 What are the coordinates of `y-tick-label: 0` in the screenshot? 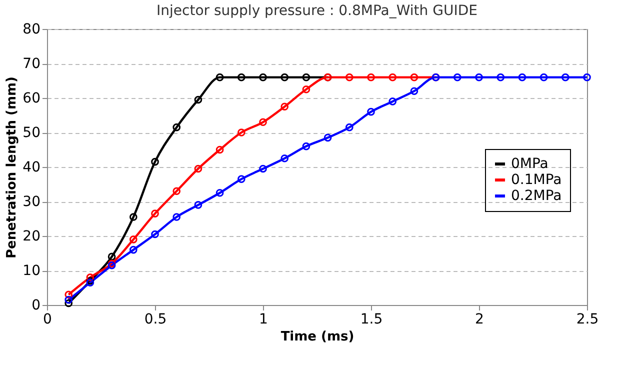 It's located at (36, 306).